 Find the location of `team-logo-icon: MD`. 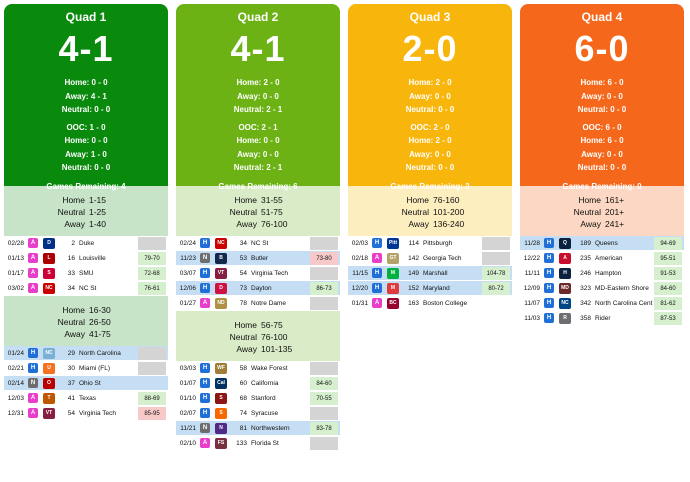

team-logo-icon: MD is located at coordinates (565, 288).